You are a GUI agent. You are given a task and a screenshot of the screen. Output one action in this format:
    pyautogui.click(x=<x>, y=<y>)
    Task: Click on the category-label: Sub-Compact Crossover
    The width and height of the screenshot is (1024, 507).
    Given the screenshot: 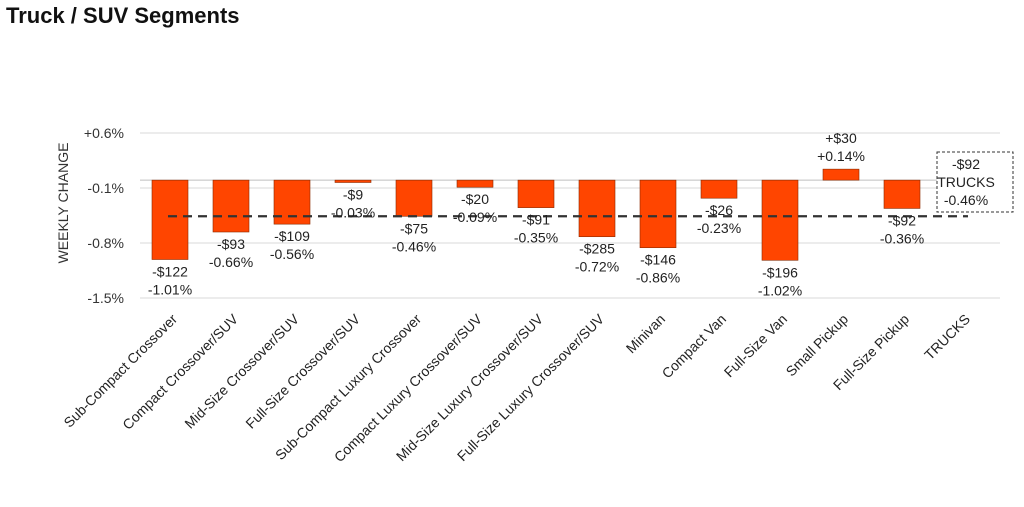 What is the action you would take?
    pyautogui.click(x=120, y=371)
    